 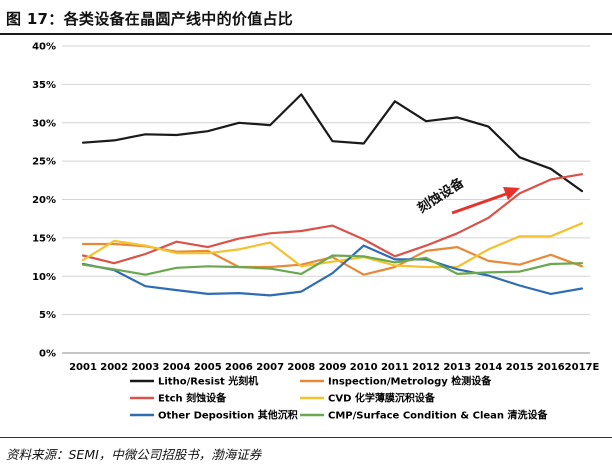 What do you see at coordinates (479, 203) in the screenshot?
I see `etch-annotation-arrow-shaft` at bounding box center [479, 203].